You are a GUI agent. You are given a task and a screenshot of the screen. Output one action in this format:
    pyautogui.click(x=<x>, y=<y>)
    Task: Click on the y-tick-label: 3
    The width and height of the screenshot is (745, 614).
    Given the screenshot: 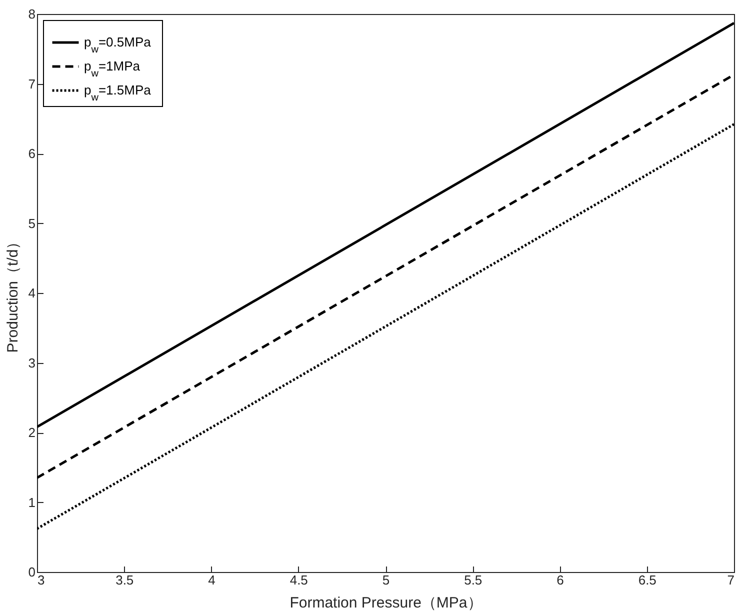 What is the action you would take?
    pyautogui.click(x=32, y=362)
    